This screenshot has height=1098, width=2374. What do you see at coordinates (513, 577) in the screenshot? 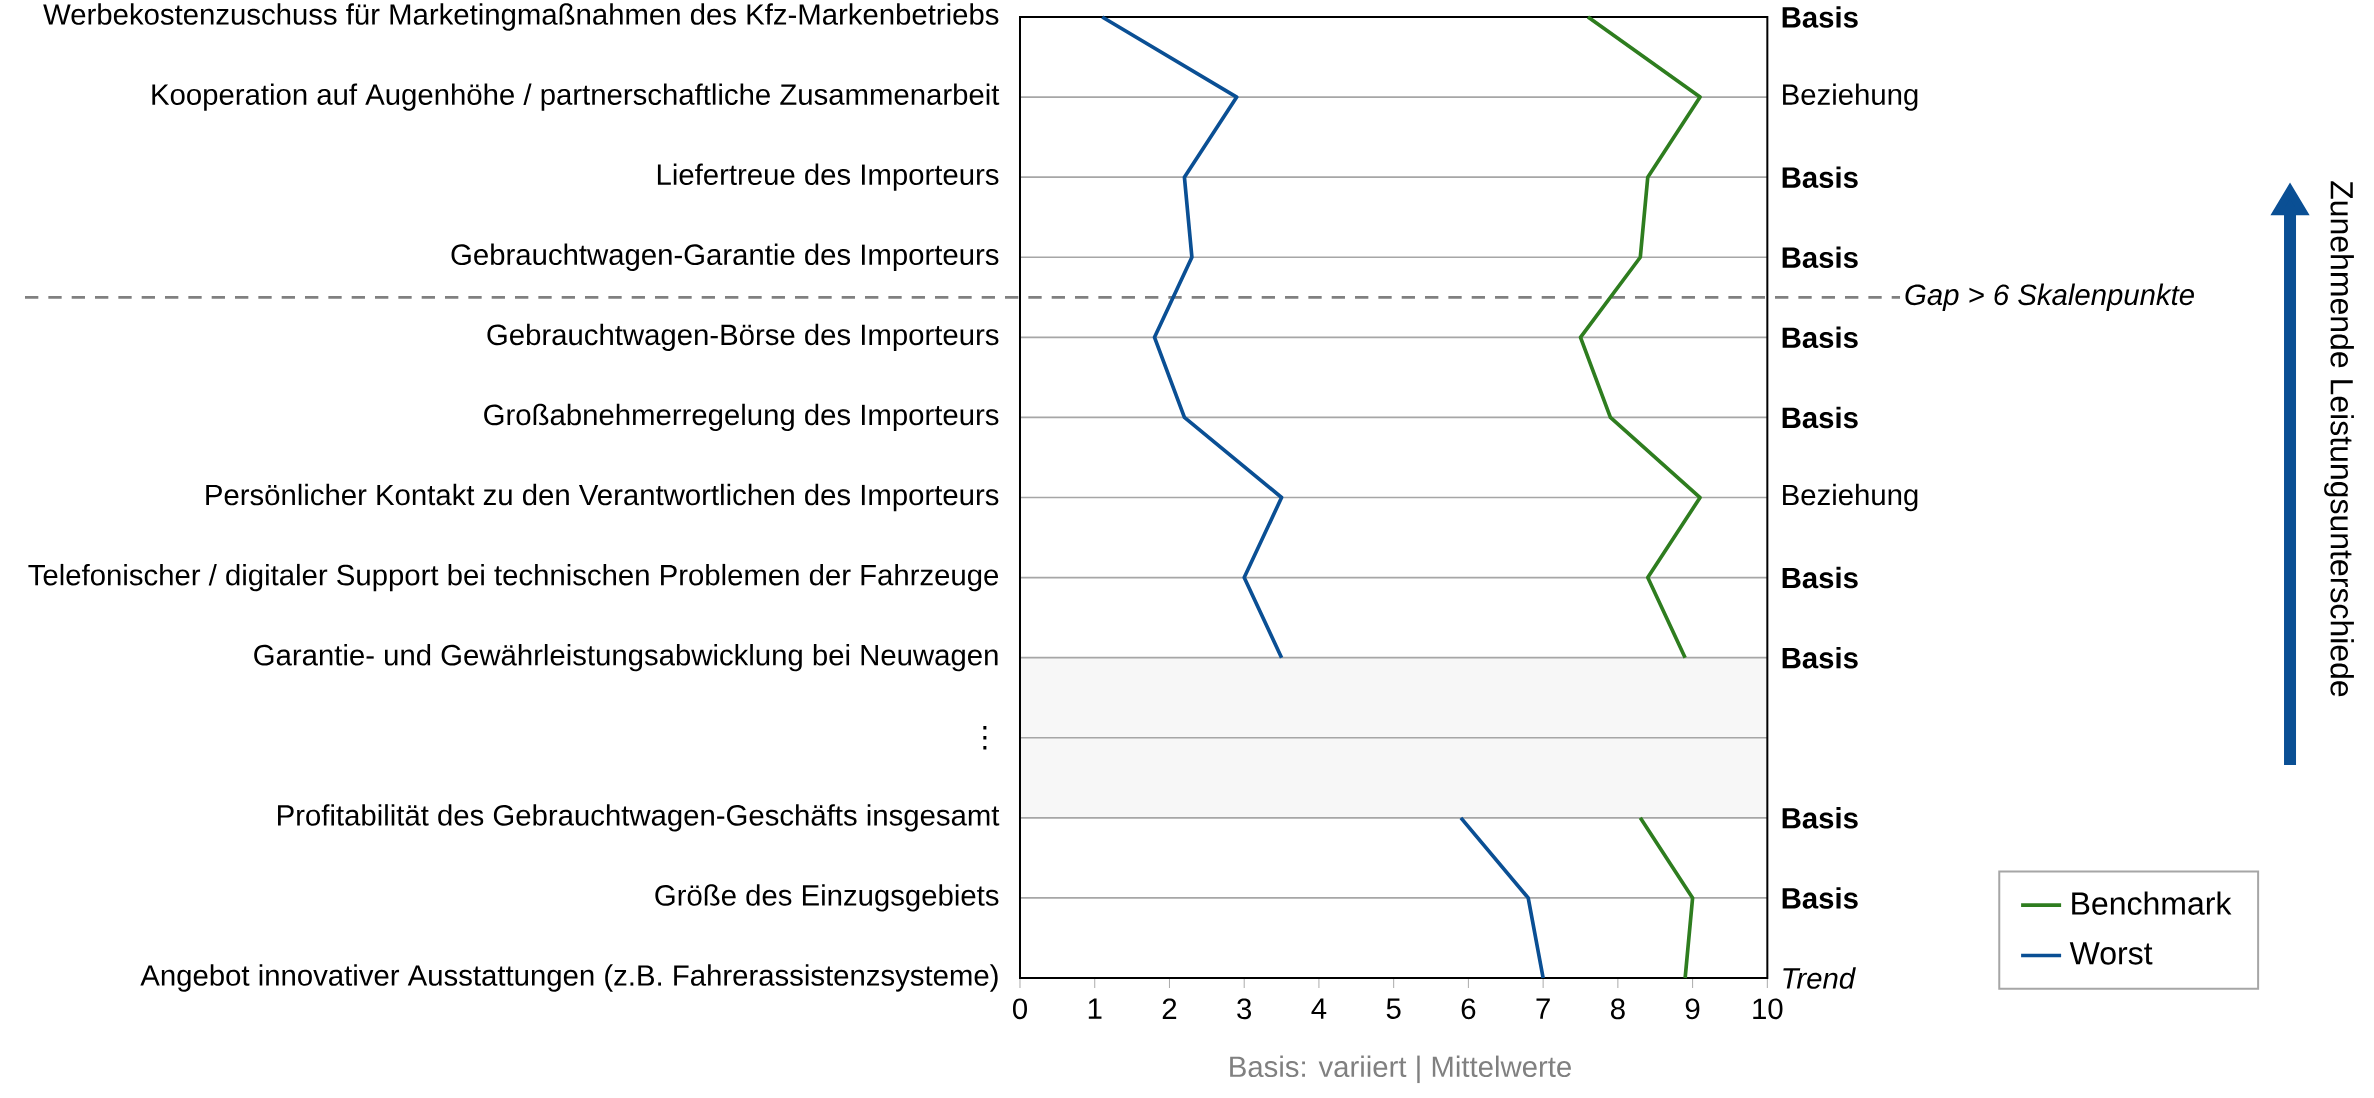
I see `y-tick-label: Telefonischer / digitaler Support bei technischen Problemen der Fahrzeuge` at bounding box center [513, 577].